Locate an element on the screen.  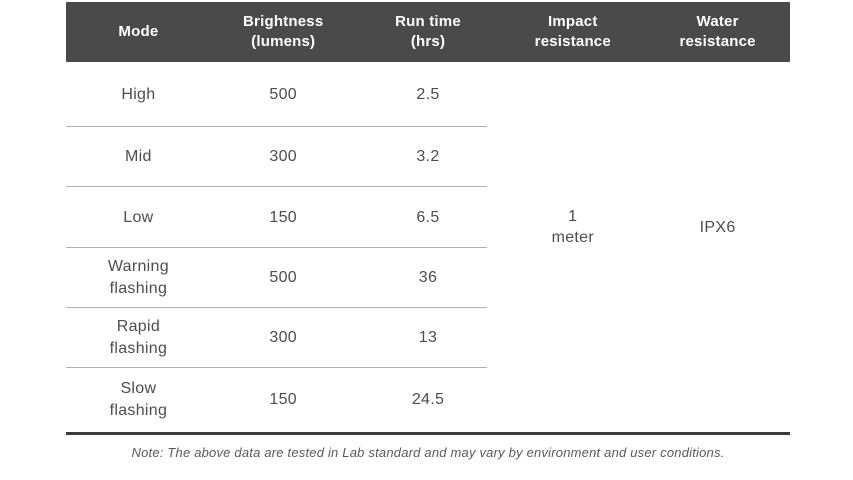
runtime-cell: 36 is located at coordinates (428, 277).